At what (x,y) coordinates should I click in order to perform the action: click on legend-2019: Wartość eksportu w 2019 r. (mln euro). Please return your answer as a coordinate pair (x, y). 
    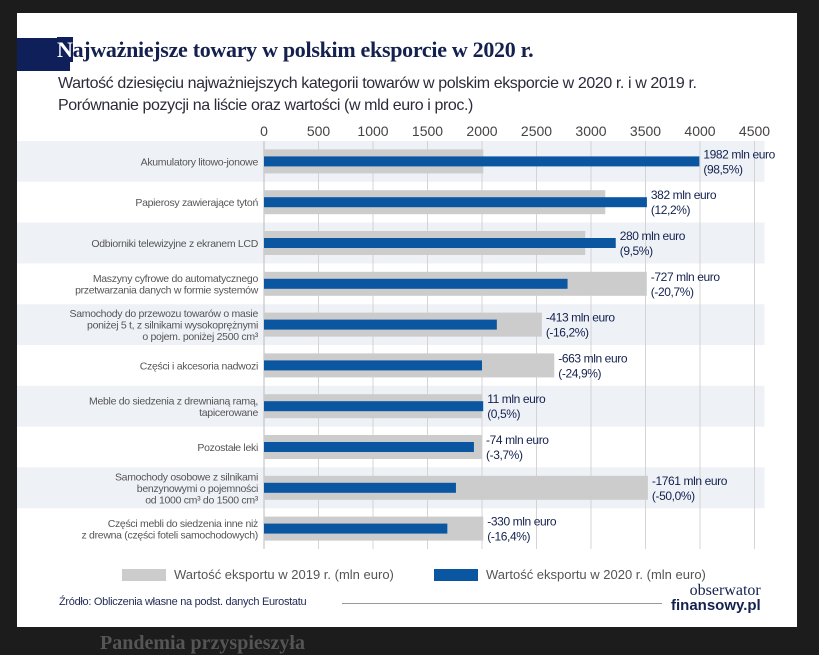
    Looking at the image, I should click on (258, 574).